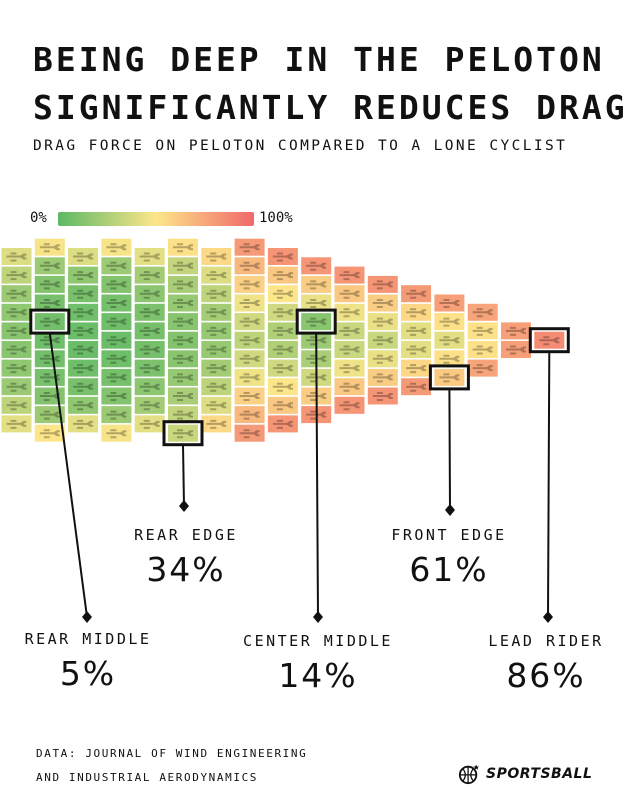 The image size is (640, 801). I want to click on callout-label: LEAD RIDER, so click(546, 641).